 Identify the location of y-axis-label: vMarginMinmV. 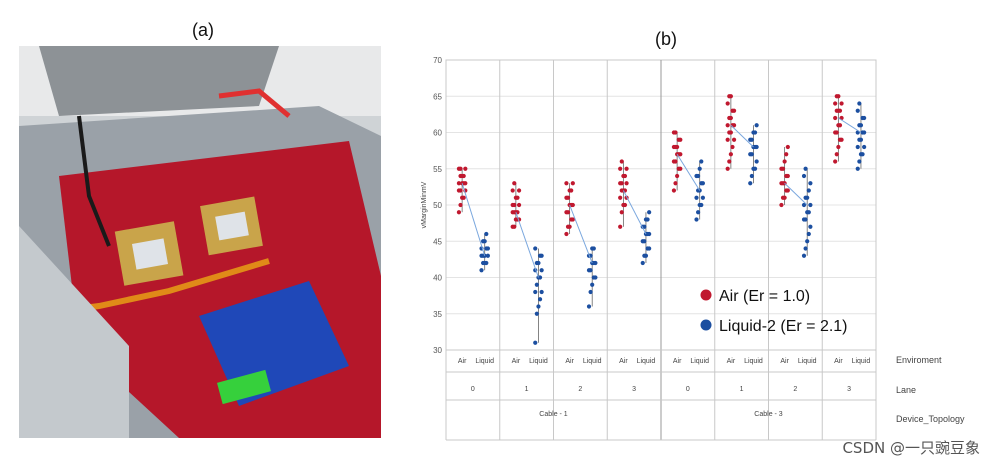
(424, 204).